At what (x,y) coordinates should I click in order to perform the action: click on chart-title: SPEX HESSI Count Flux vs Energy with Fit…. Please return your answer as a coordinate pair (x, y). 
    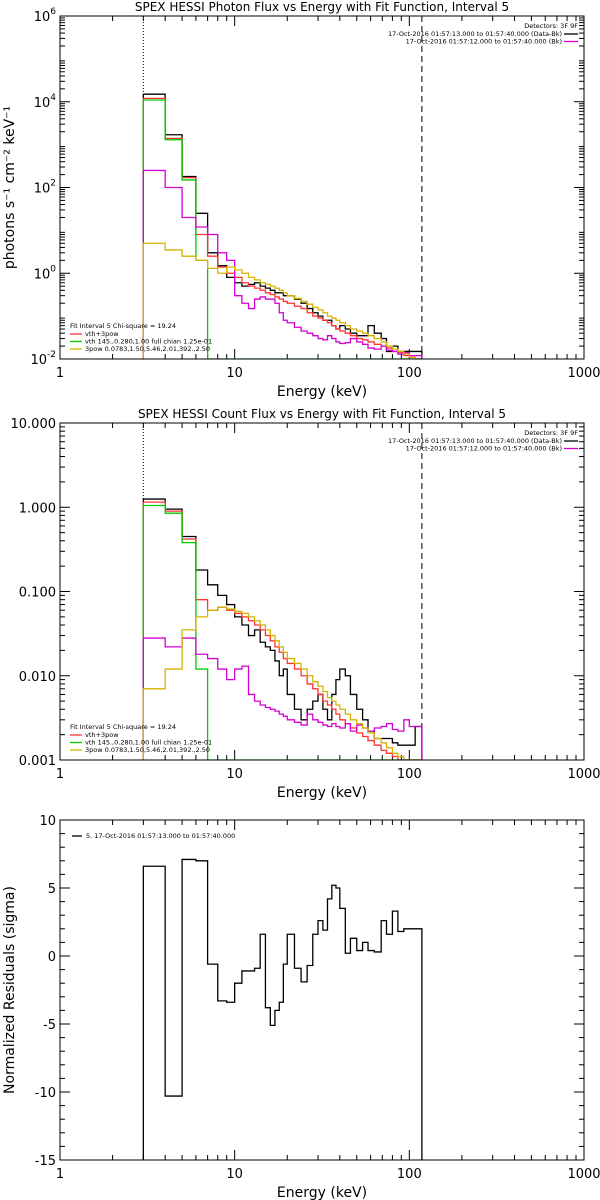
    Looking at the image, I should click on (322, 414).